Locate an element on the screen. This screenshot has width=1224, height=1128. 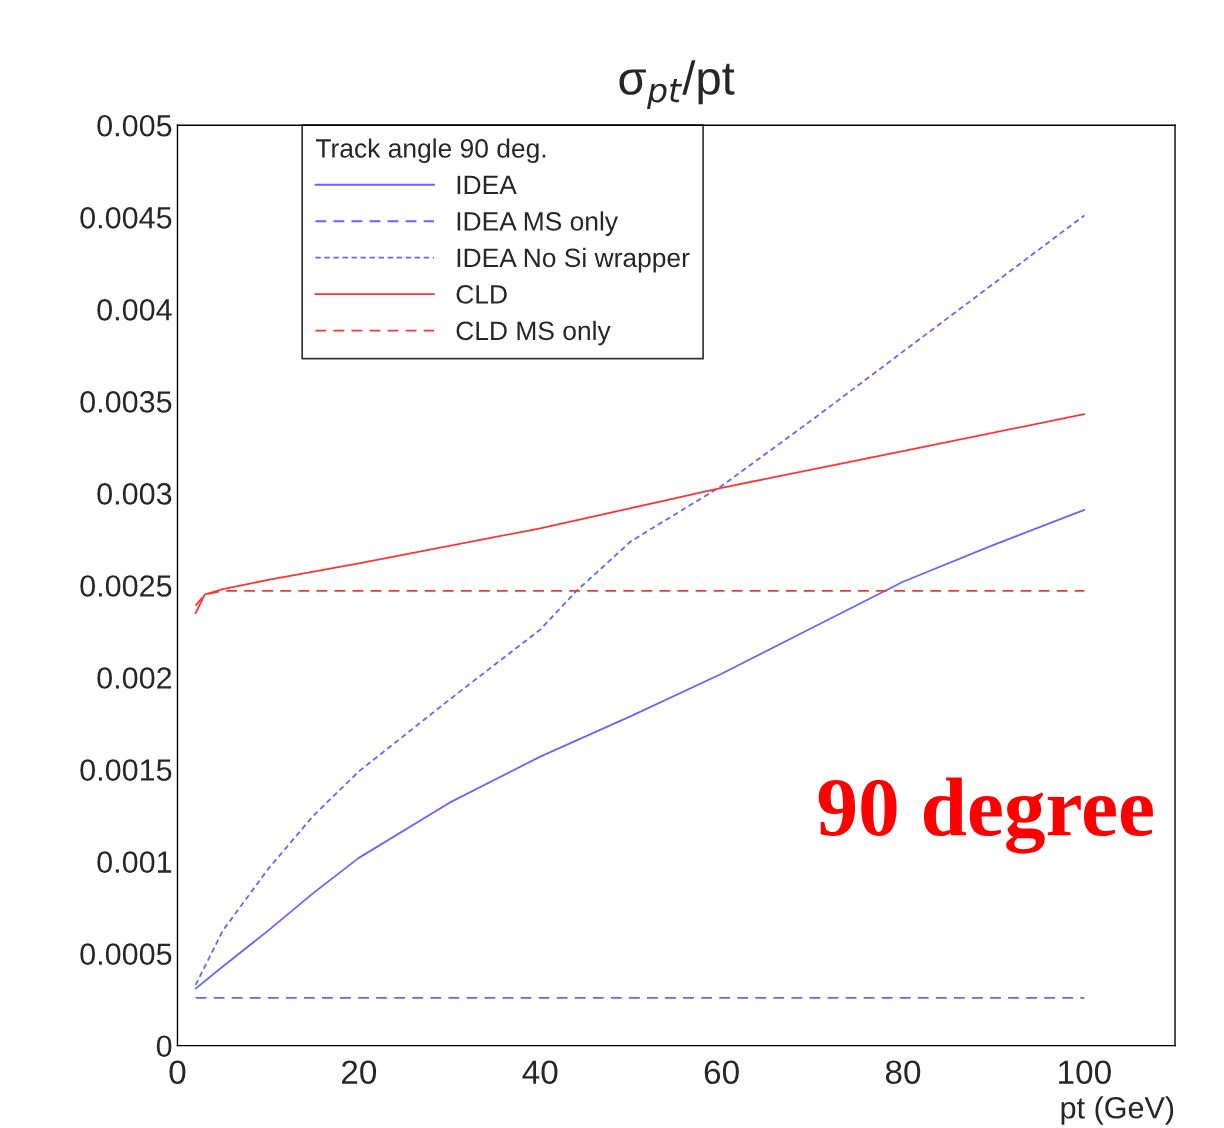
y-tick-label: 0.004 is located at coordinates (134, 310).